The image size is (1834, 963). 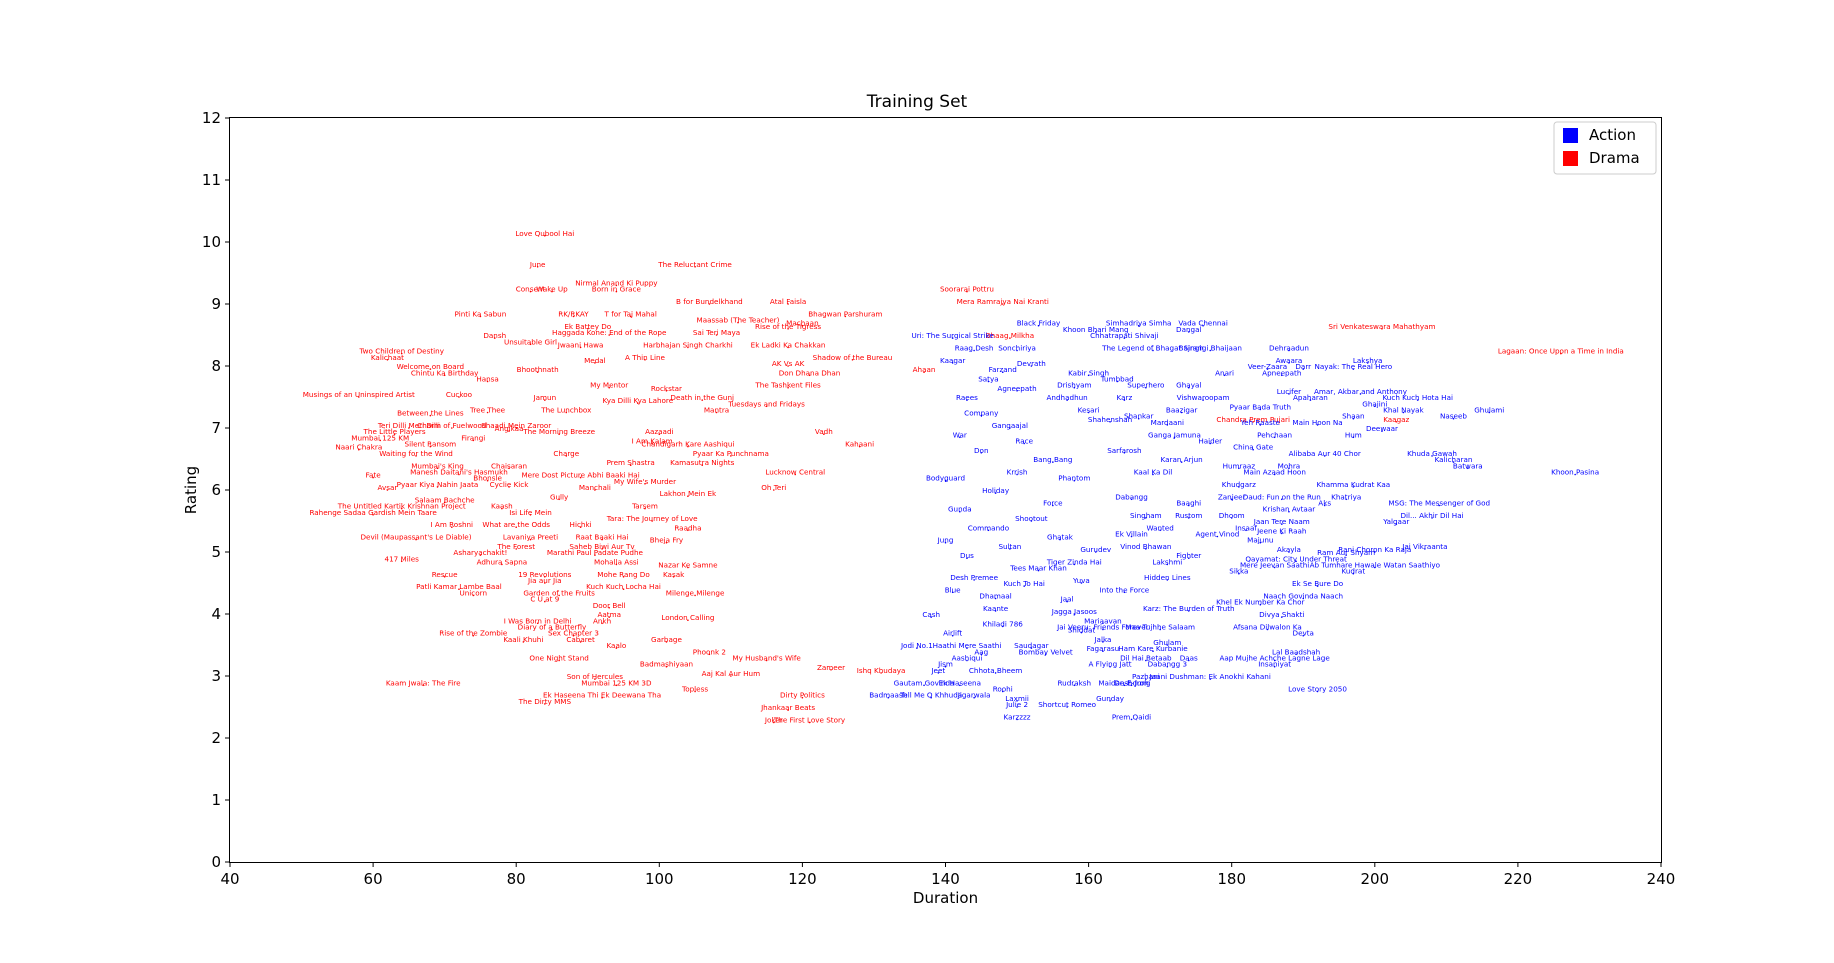 What do you see at coordinates (459, 394) in the screenshot?
I see `data-point-label-drama: Cuckoo` at bounding box center [459, 394].